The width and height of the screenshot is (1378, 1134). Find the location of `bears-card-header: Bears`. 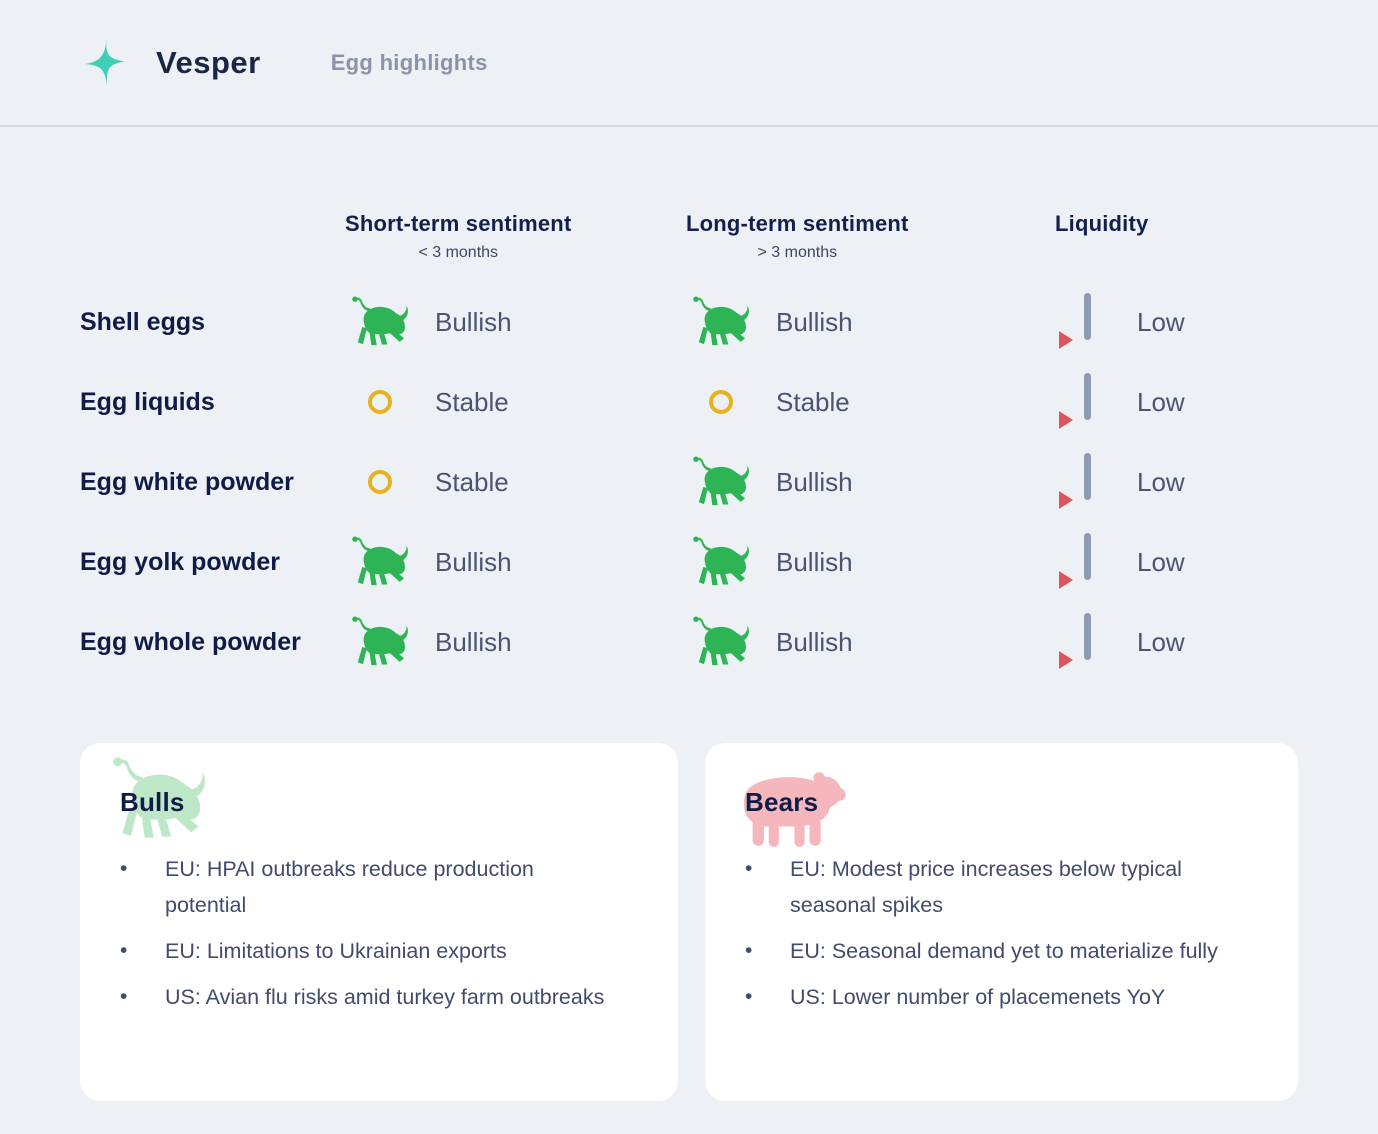

bears-card-header: Bears is located at coordinates (1001, 793).